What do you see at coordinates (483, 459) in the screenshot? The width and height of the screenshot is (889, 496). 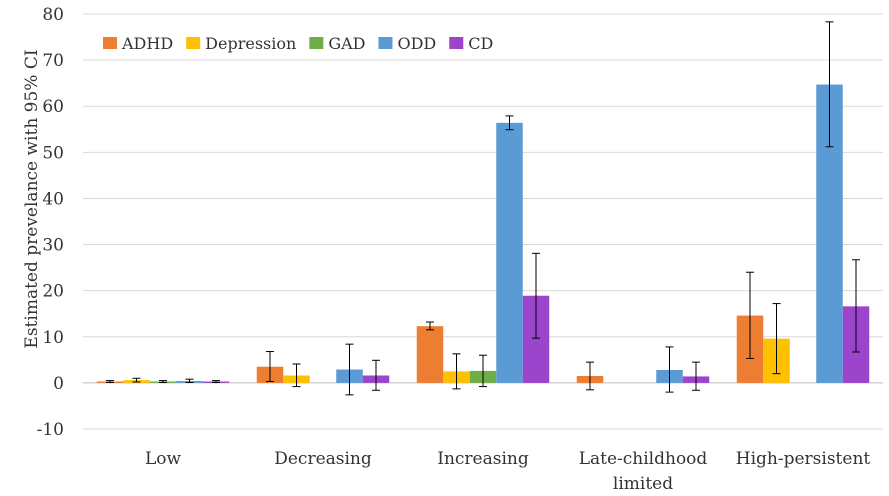 I see `x-category-label: Increasing` at bounding box center [483, 459].